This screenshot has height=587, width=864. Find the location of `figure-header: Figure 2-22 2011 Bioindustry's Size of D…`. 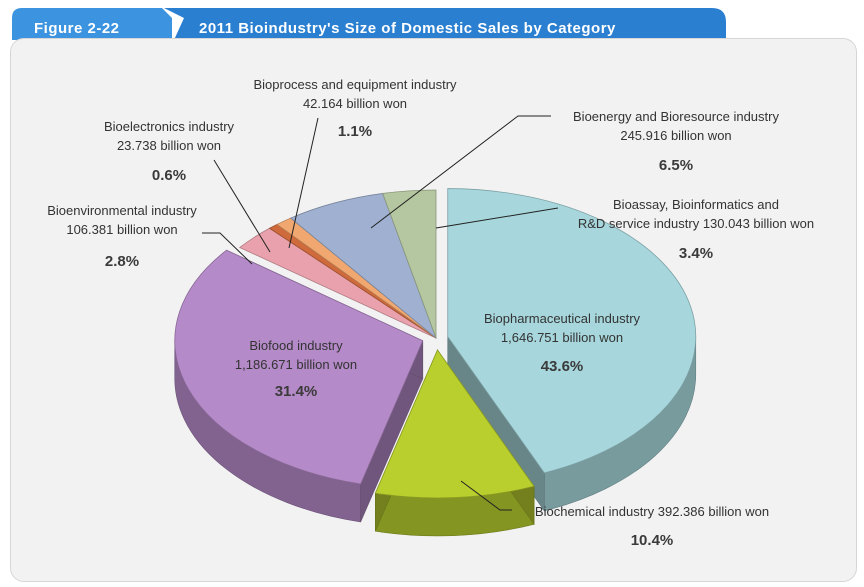

figure-header: Figure 2-22 2011 Bioindustry's Size of D… is located at coordinates (369, 24).